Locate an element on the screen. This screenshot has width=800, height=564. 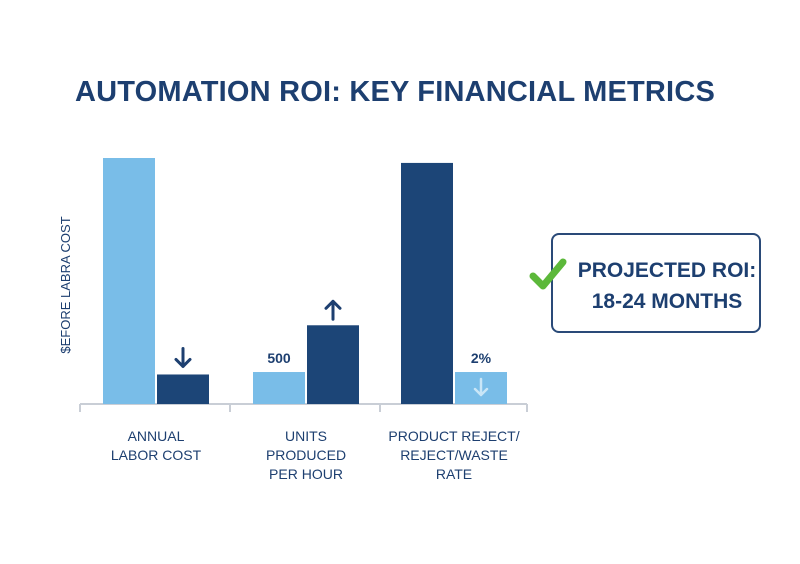
roi-callout-line1: PROJECTED ROI: is located at coordinates (667, 270).